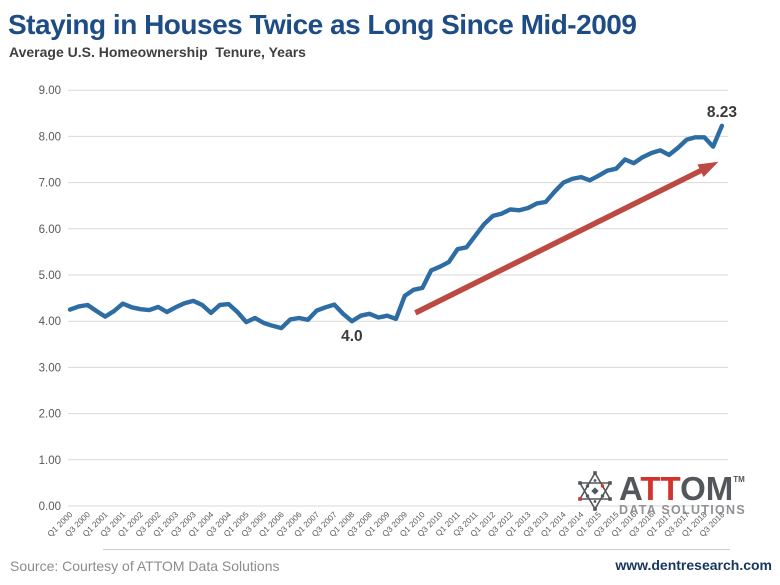  What do you see at coordinates (50, 415) in the screenshot?
I see `y-axis-tick-label: 2.00` at bounding box center [50, 415].